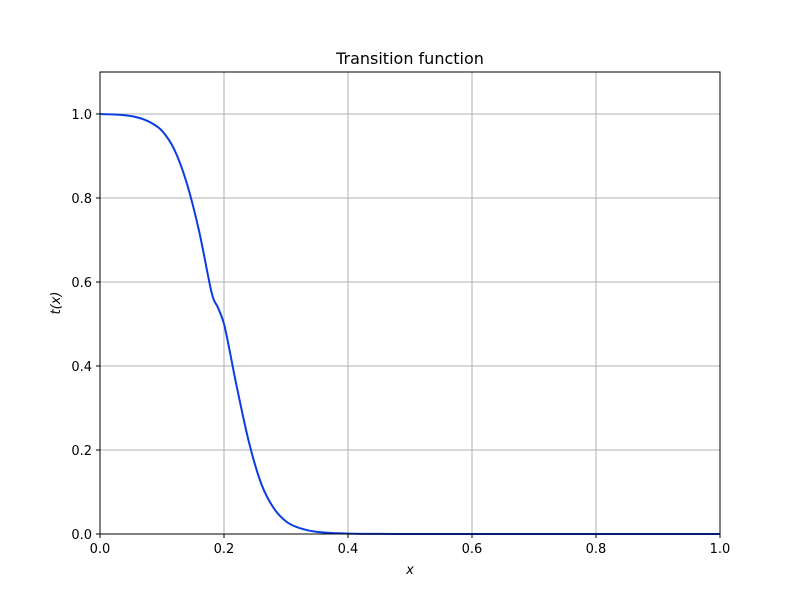 The width and height of the screenshot is (800, 600). What do you see at coordinates (409, 58) in the screenshot?
I see `chart-title: Transition function` at bounding box center [409, 58].